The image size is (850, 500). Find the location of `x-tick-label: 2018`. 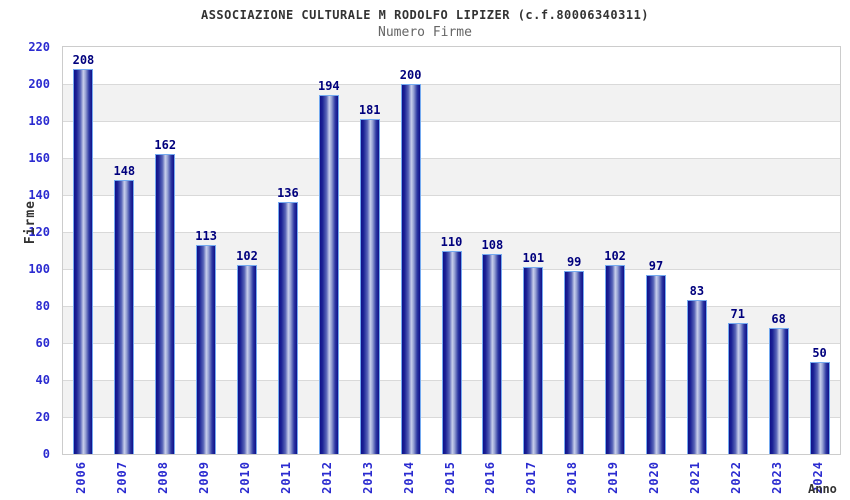

x-tick-label: 2018 is located at coordinates (572, 477).